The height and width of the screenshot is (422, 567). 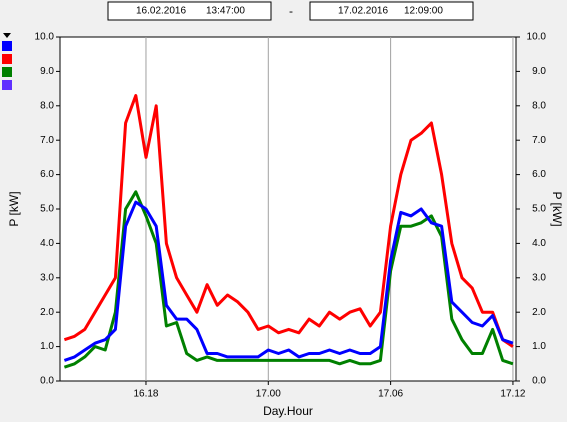 What do you see at coordinates (539, 105) in the screenshot?
I see `y2-tick-label: 8.0` at bounding box center [539, 105].